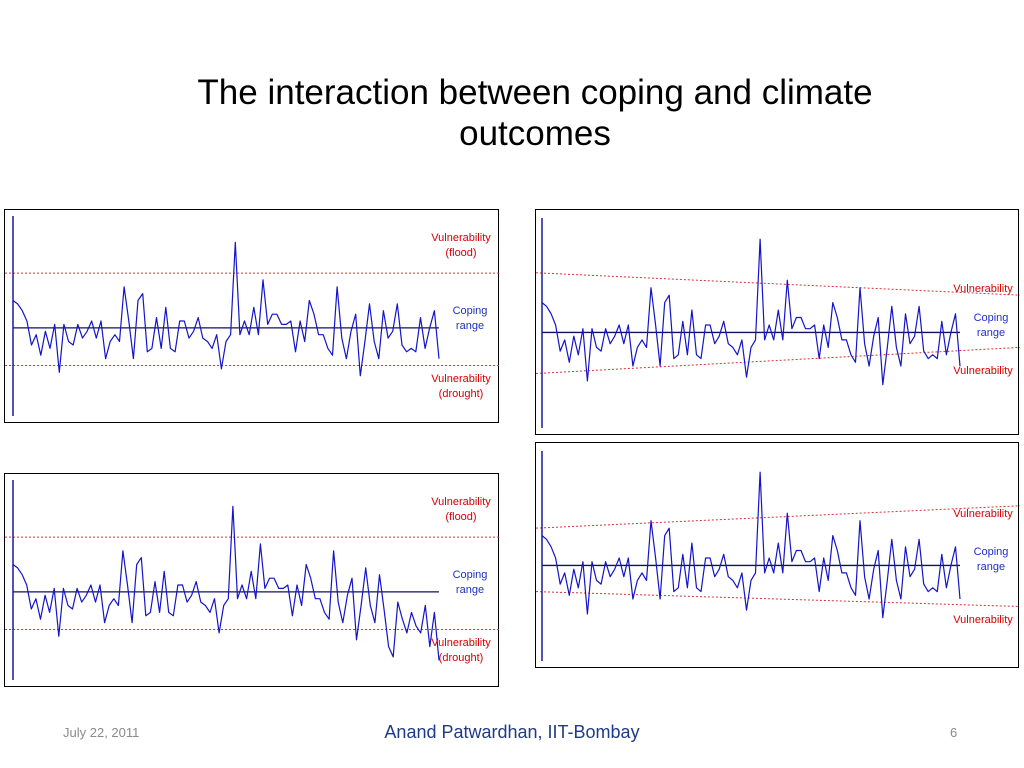 The width and height of the screenshot is (1024, 768). Describe the element at coordinates (101, 732) in the screenshot. I see `footer-date: July 22, 2011` at that location.